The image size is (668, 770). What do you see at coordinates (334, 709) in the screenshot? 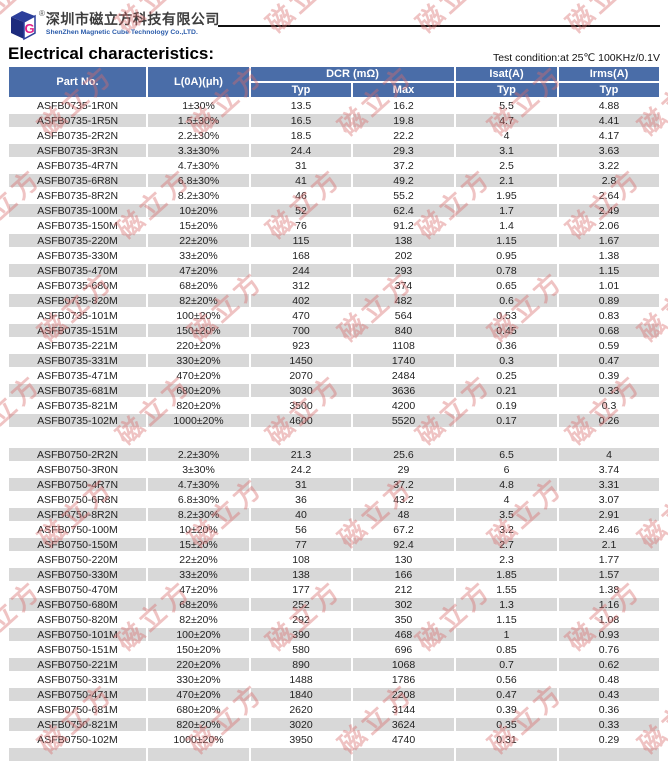
I see `table-row: ASFB0750-681M 680±20% 2620 3144 0.39 0.36` at bounding box center [334, 709].